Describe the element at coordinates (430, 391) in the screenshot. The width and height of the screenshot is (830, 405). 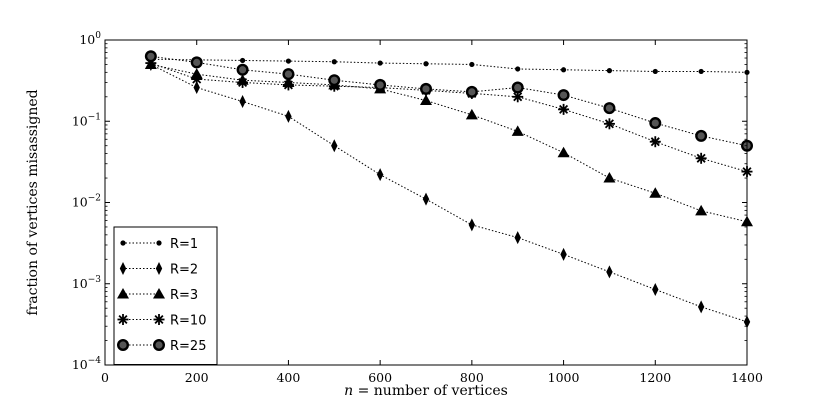
I see `x-axis-label-text: = number of vertices` at that location.